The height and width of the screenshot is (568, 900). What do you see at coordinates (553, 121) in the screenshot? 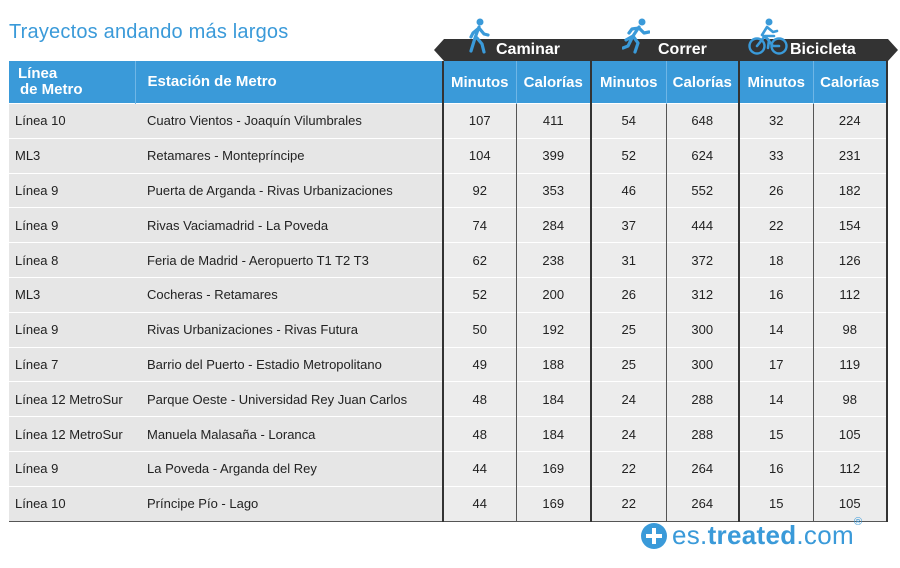
I see `cell-walk-calories: 411` at bounding box center [553, 121].